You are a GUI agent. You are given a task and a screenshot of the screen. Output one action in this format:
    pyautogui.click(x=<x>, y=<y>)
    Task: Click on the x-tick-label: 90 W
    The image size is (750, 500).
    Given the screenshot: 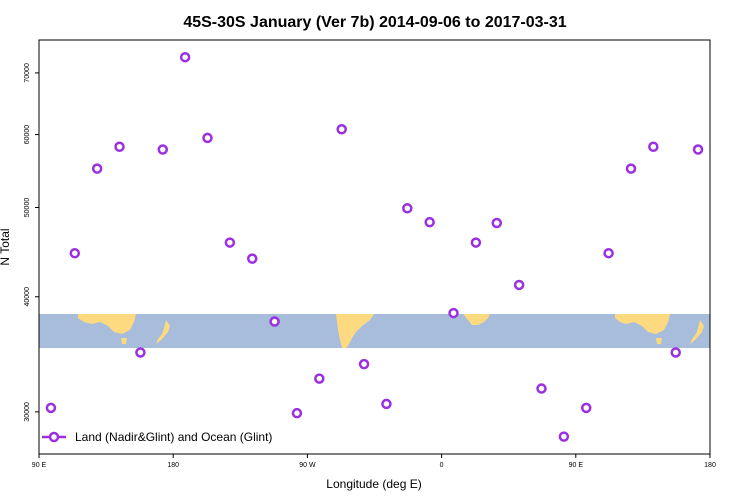 What is the action you would take?
    pyautogui.click(x=307, y=465)
    